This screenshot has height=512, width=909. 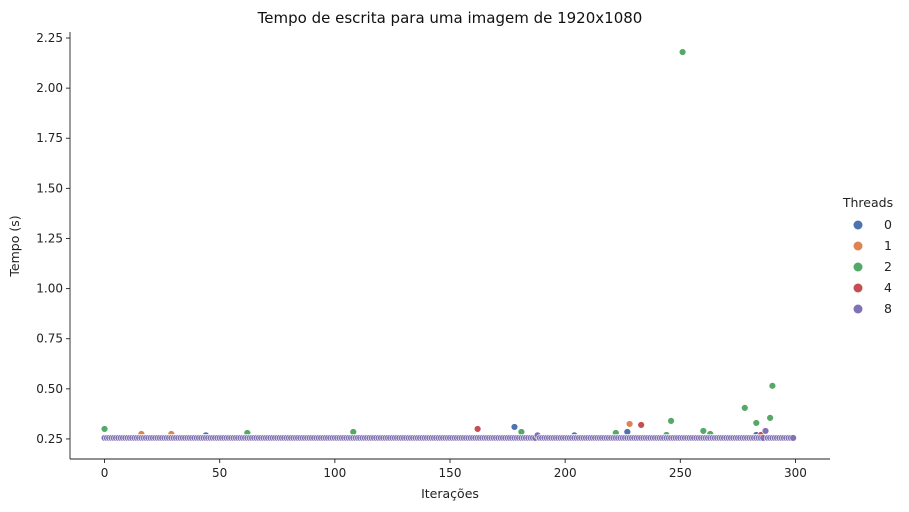 What do you see at coordinates (888, 266) in the screenshot?
I see `legend-label: 2` at bounding box center [888, 266].